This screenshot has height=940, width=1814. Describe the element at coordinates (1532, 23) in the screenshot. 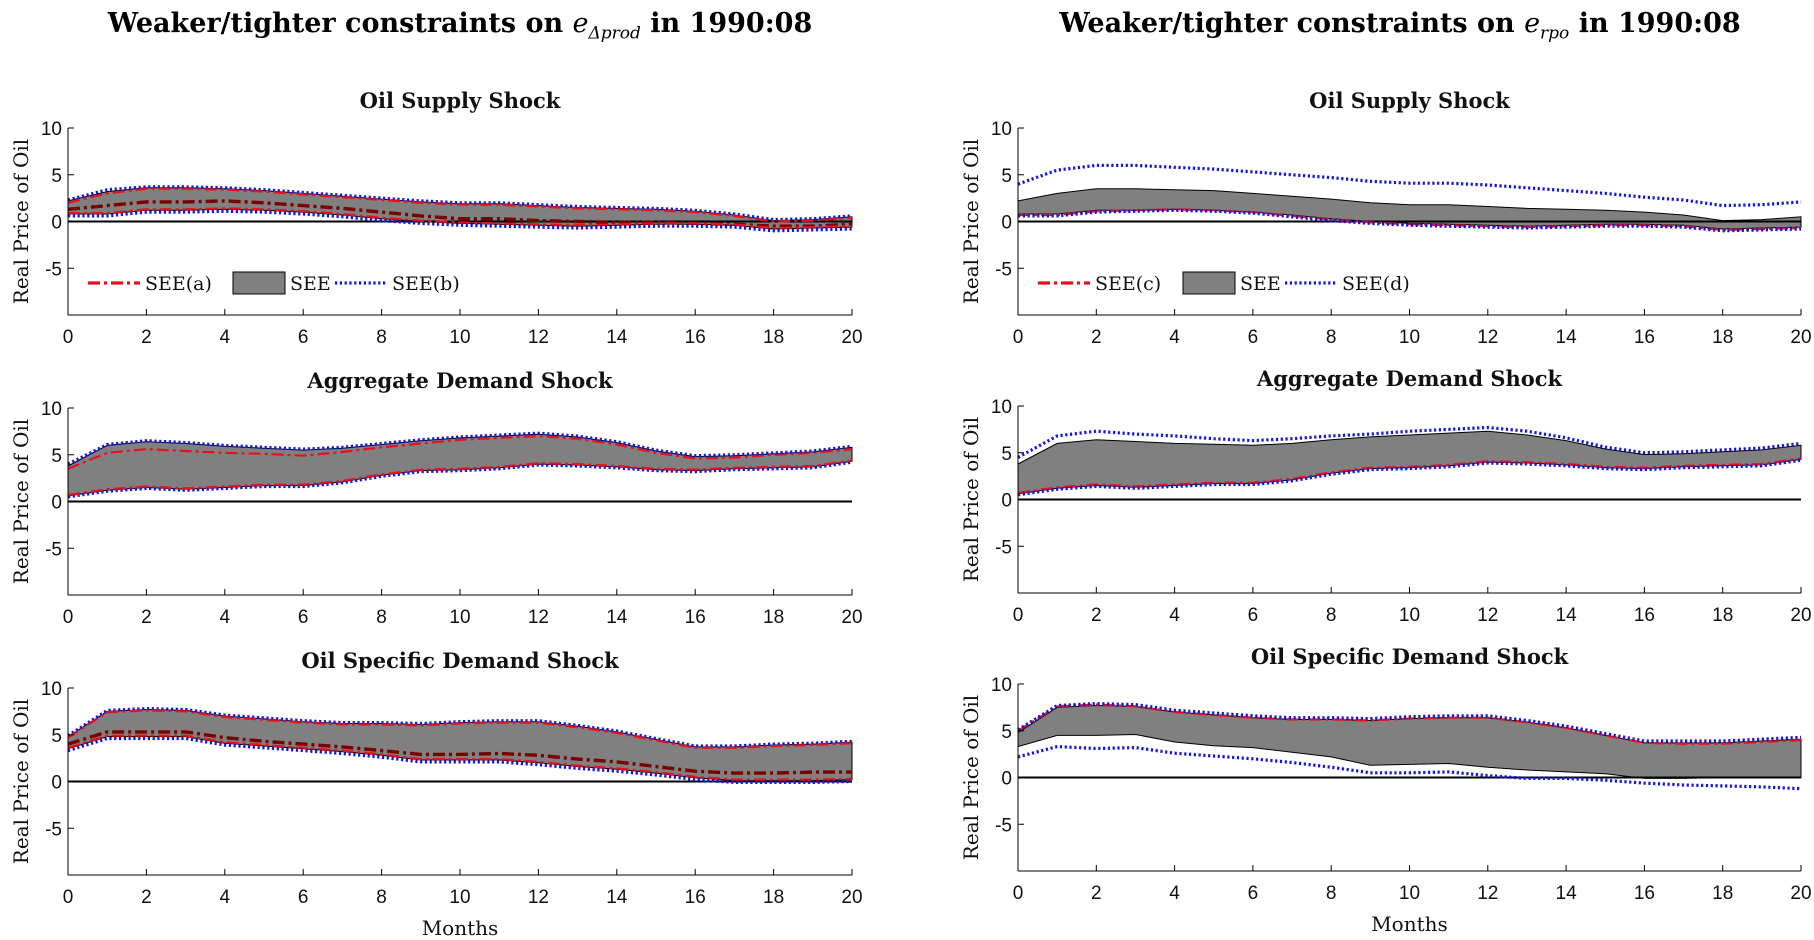

I see `right-title-symbol: e` at that location.